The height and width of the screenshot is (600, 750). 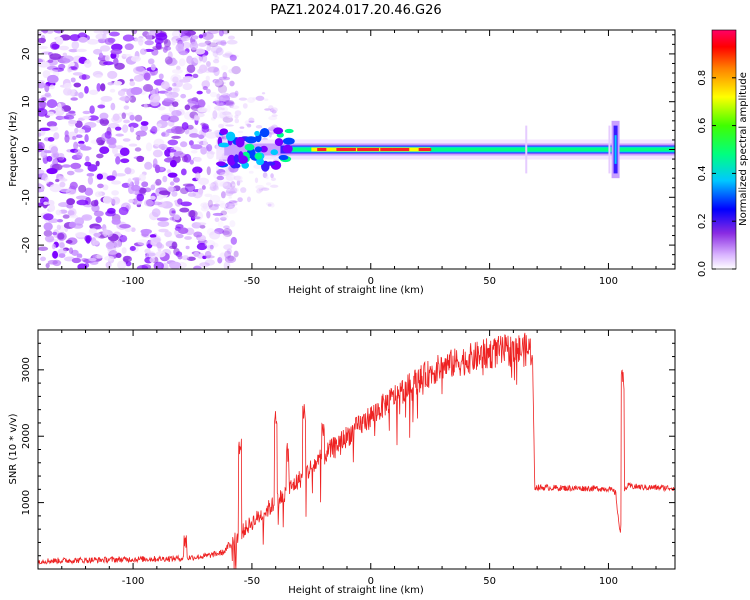 What do you see at coordinates (489, 581) in the screenshot?
I see `x-tick-label: 50` at bounding box center [489, 581].